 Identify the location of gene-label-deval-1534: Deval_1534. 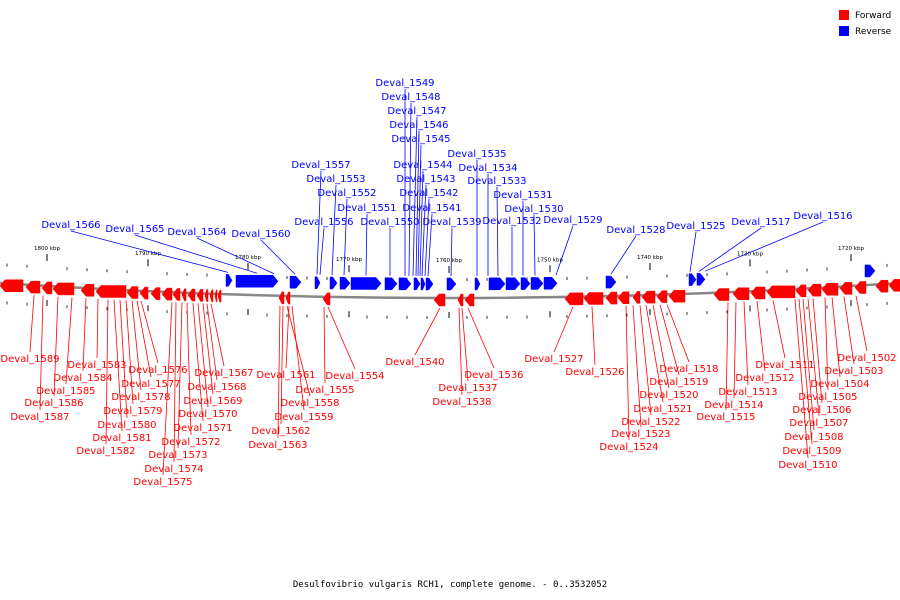
(487, 168).